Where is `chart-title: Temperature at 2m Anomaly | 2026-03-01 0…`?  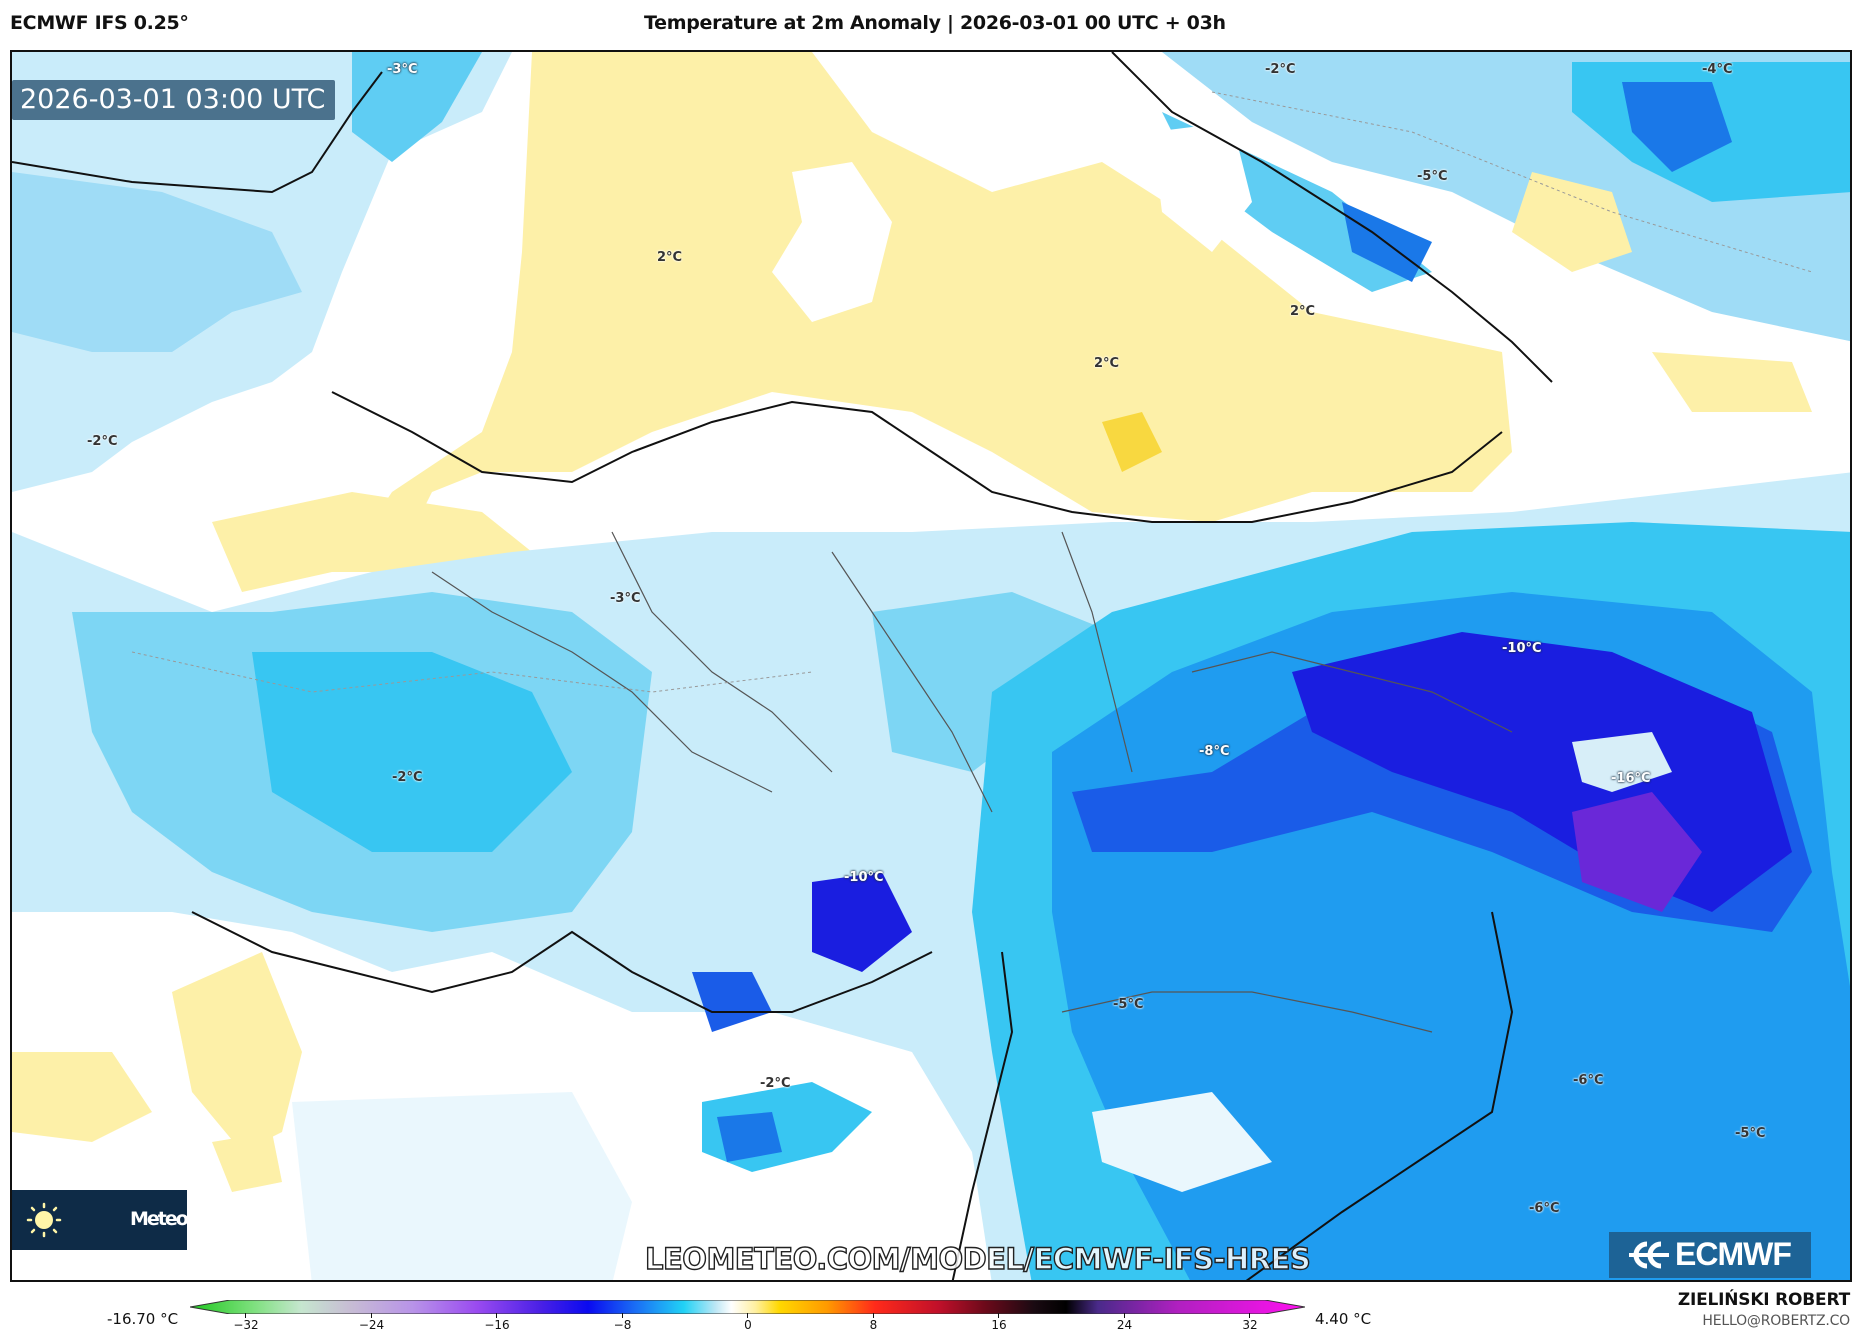 chart-title: Temperature at 2m Anomaly | 2026-03-01 0… is located at coordinates (935, 23).